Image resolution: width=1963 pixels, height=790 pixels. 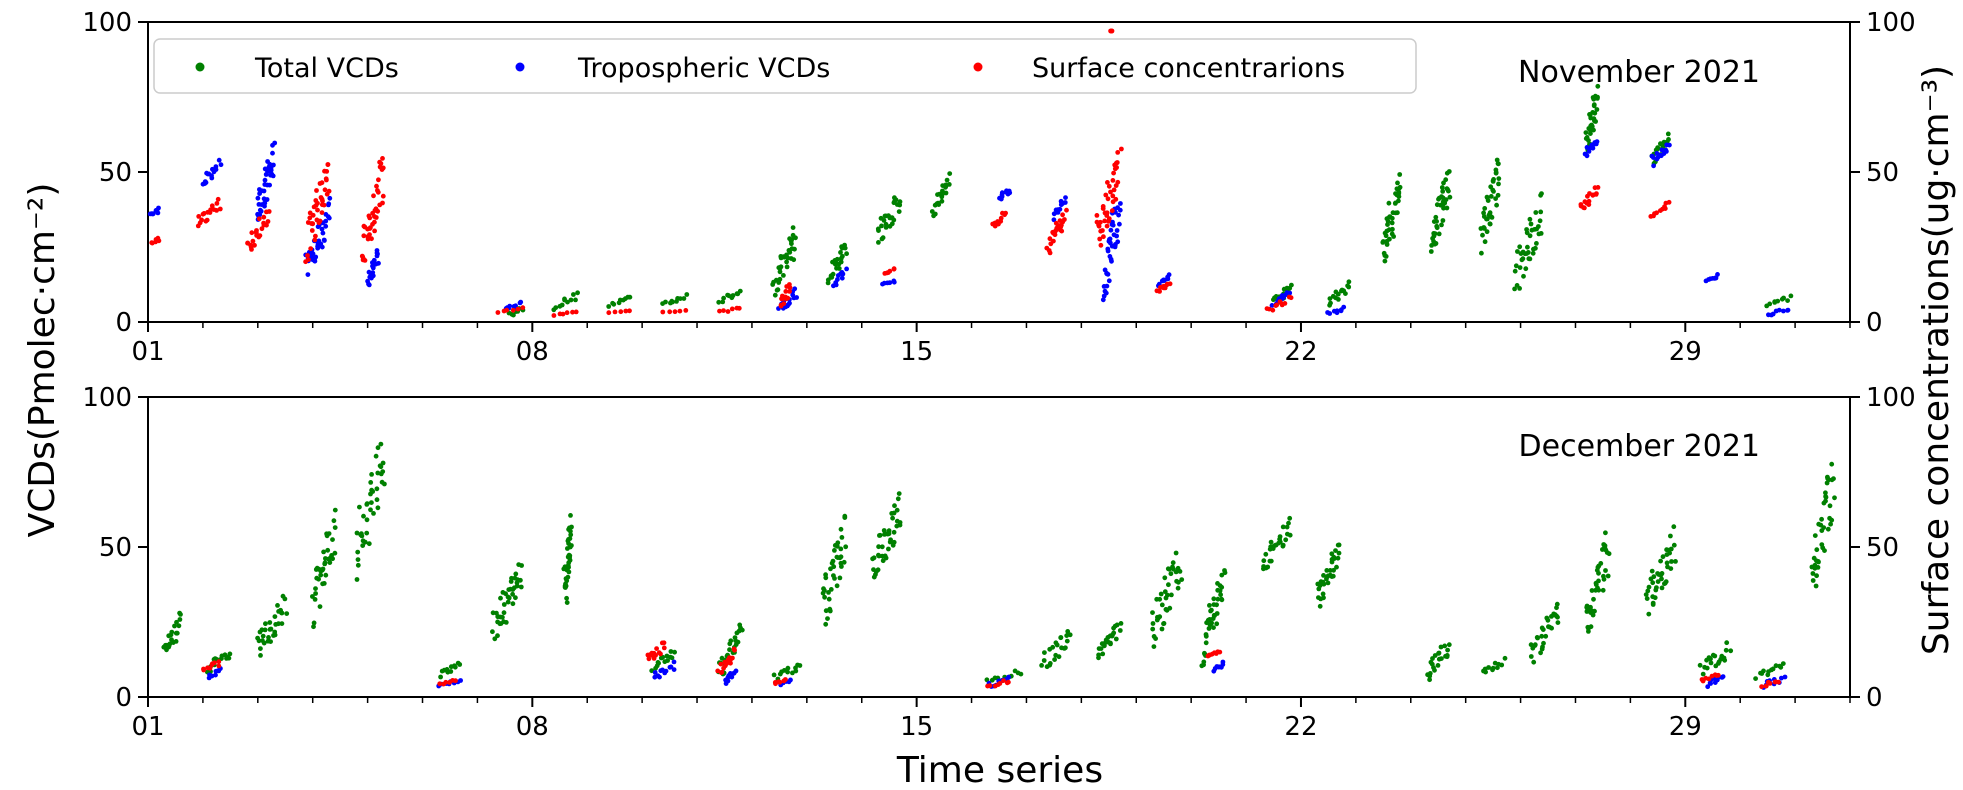 What do you see at coordinates (1936, 360) in the screenshot?
I see `y-axis-label-right: Surface concentrations(ug·cm⁻³)` at bounding box center [1936, 360].